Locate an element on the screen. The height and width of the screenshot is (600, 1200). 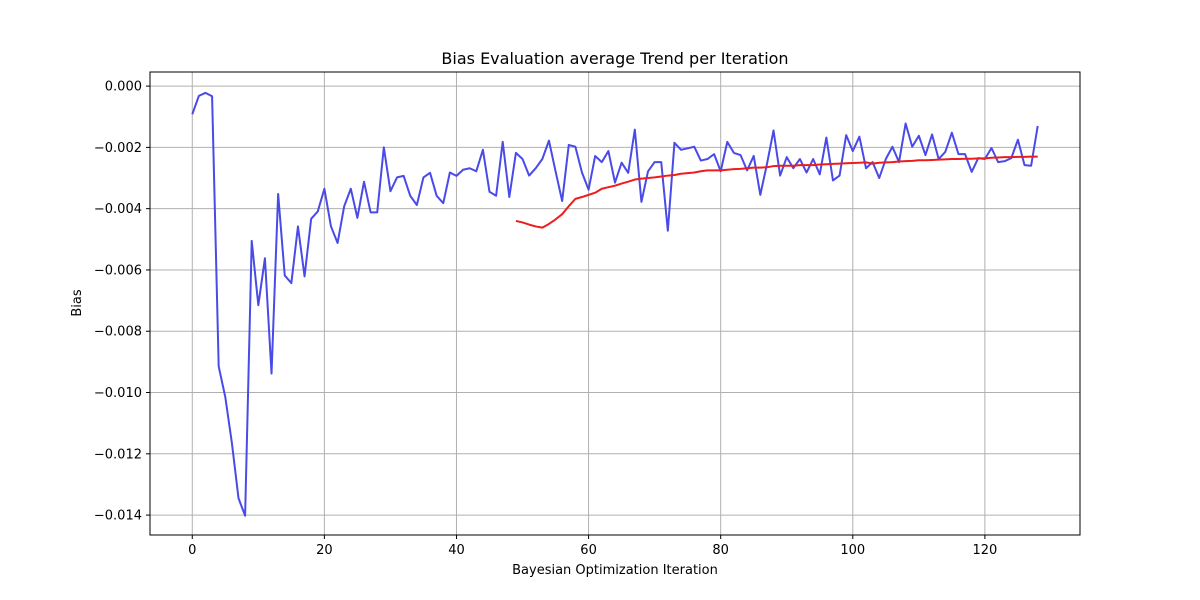
x-tick-label: 100 is located at coordinates (852, 550).